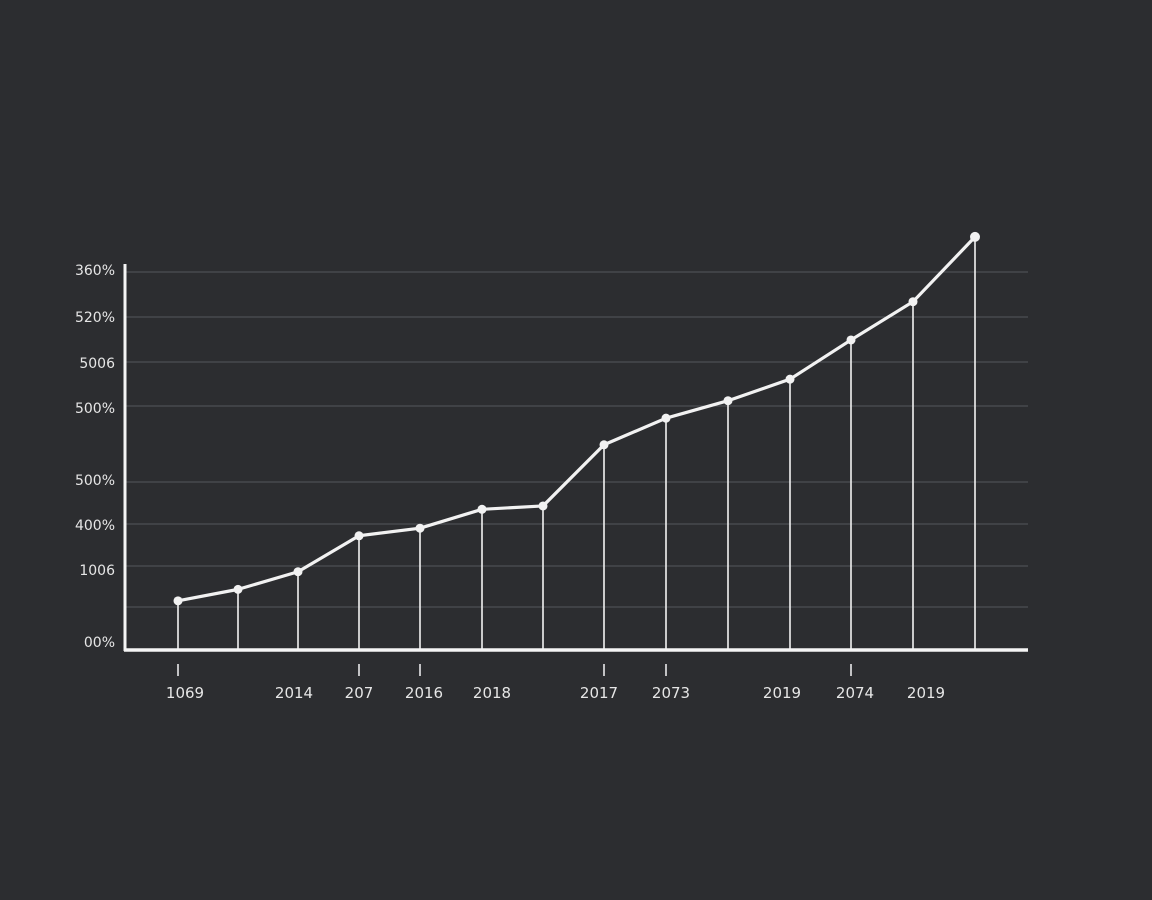 The image size is (1152, 900). Describe the element at coordinates (671, 693) in the screenshot. I see `x-tick-label: 2073` at that location.